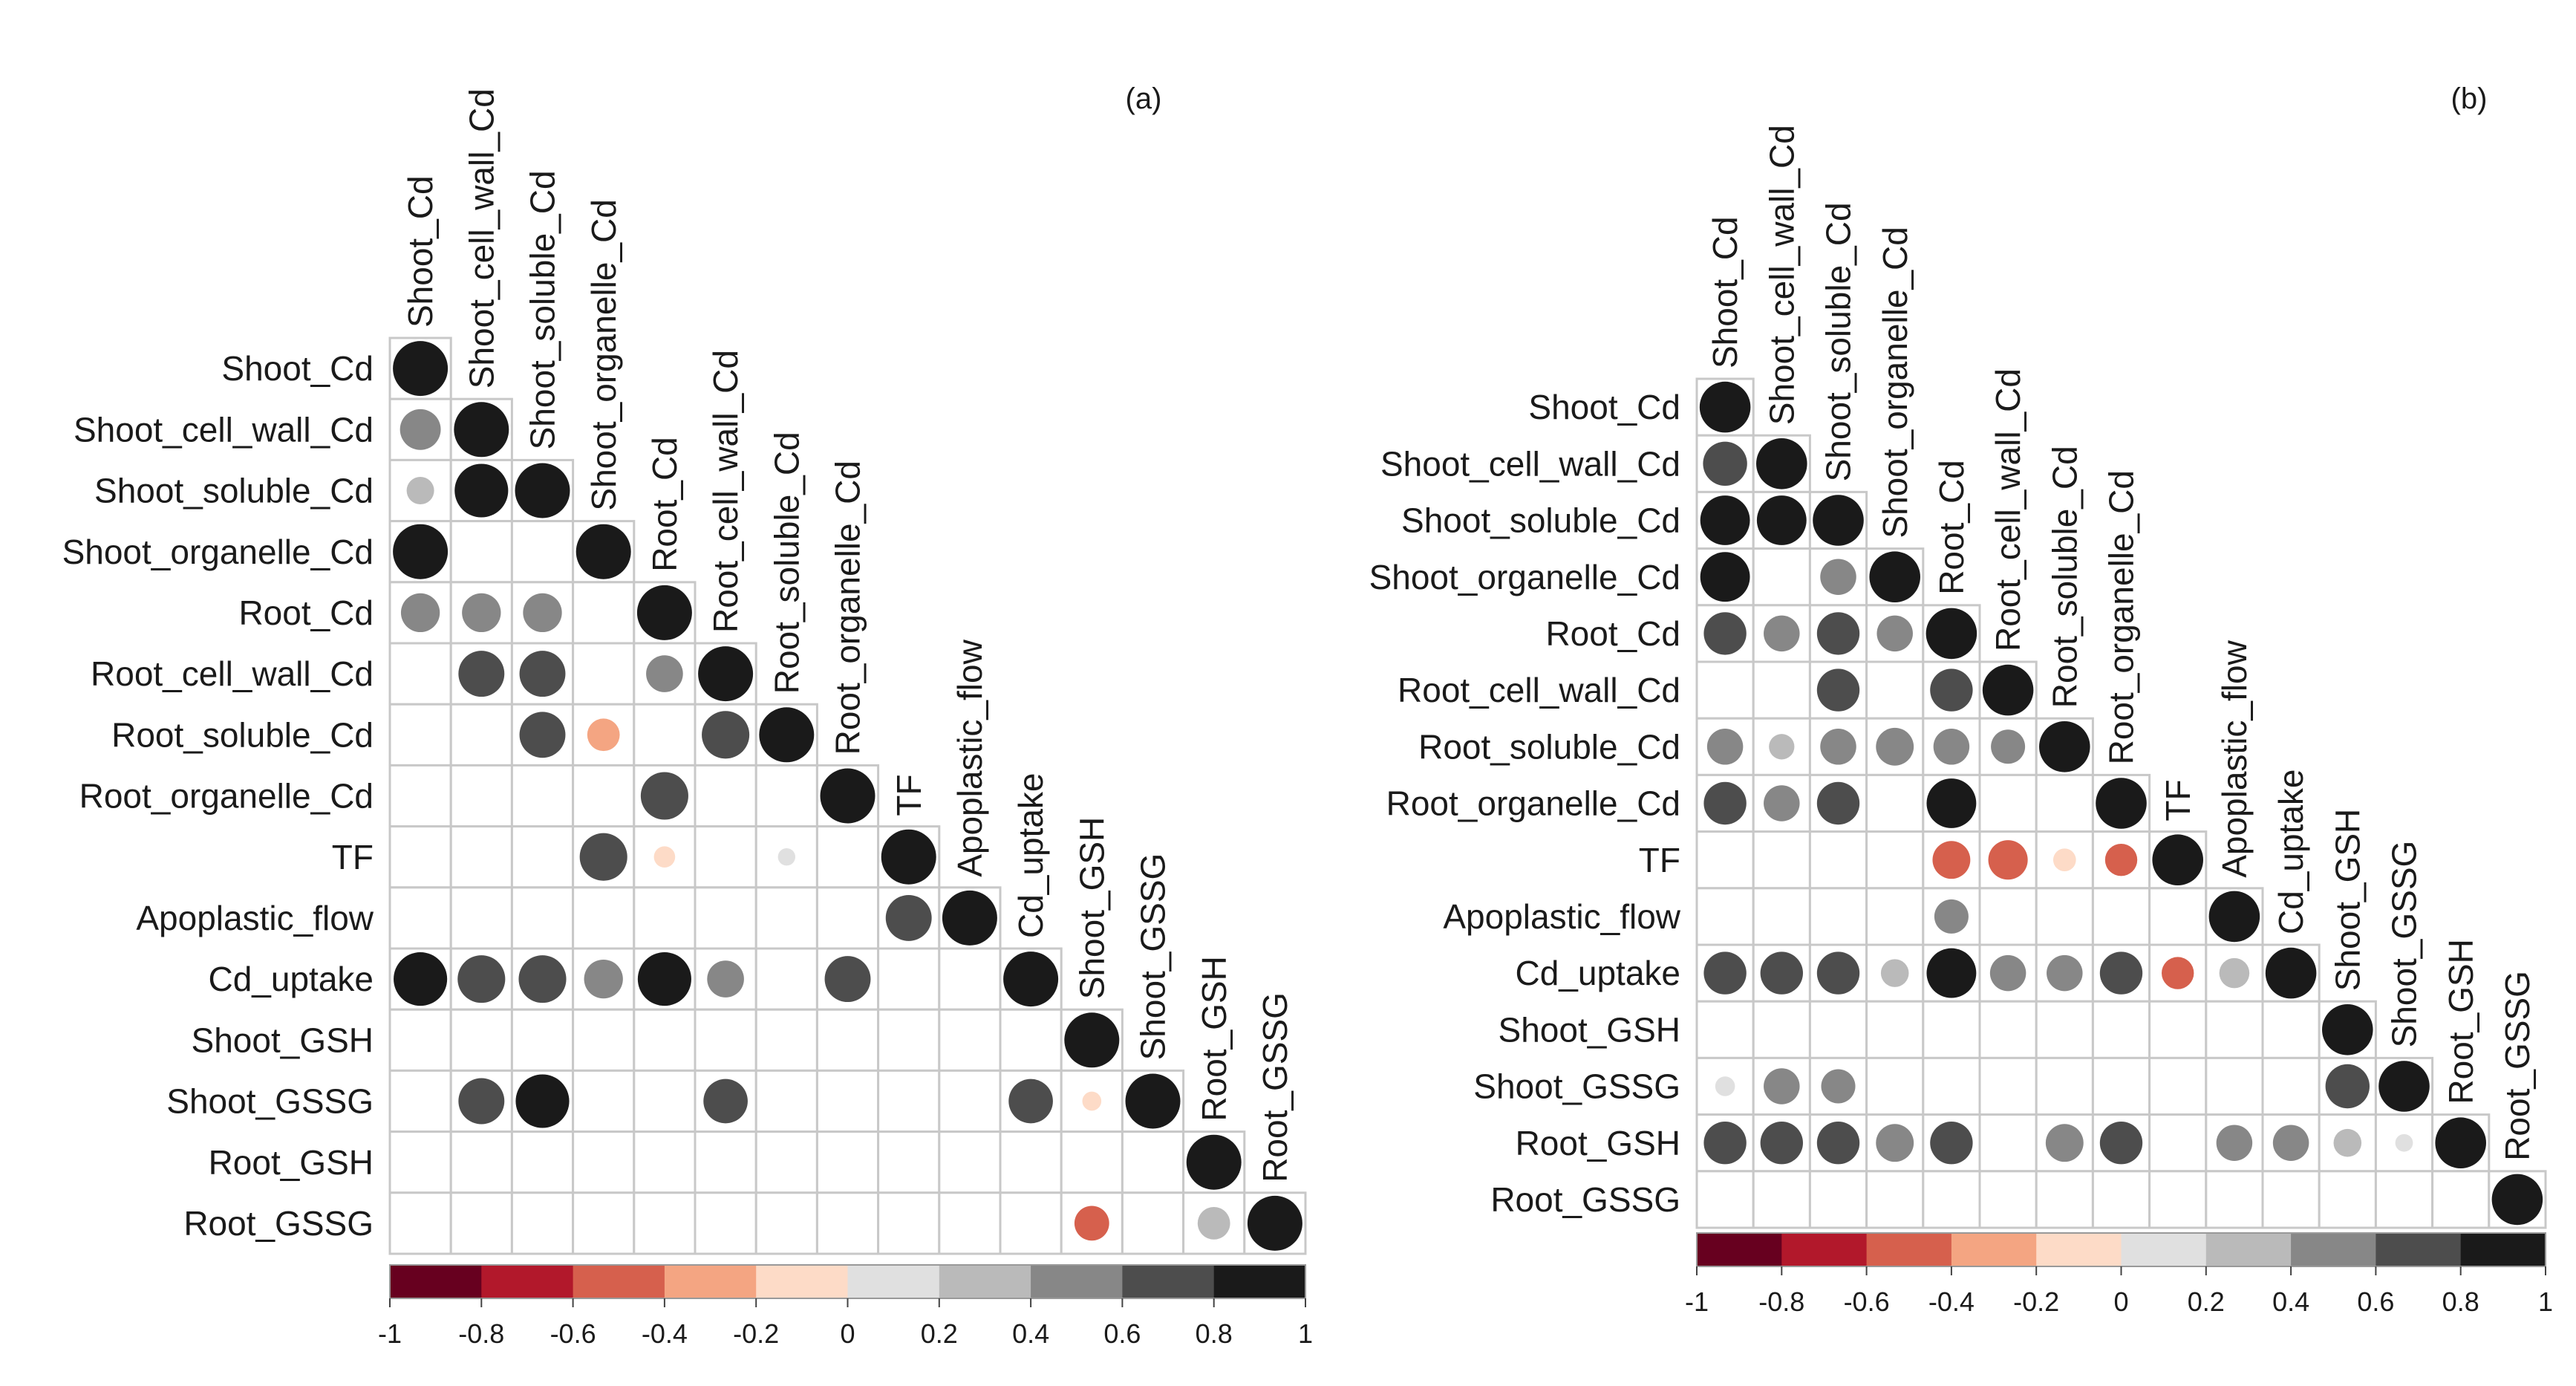 The width and height of the screenshot is (2576, 1386). What do you see at coordinates (2121, 617) in the screenshot?
I see `column-label: Root_organelle_Cd` at bounding box center [2121, 617].